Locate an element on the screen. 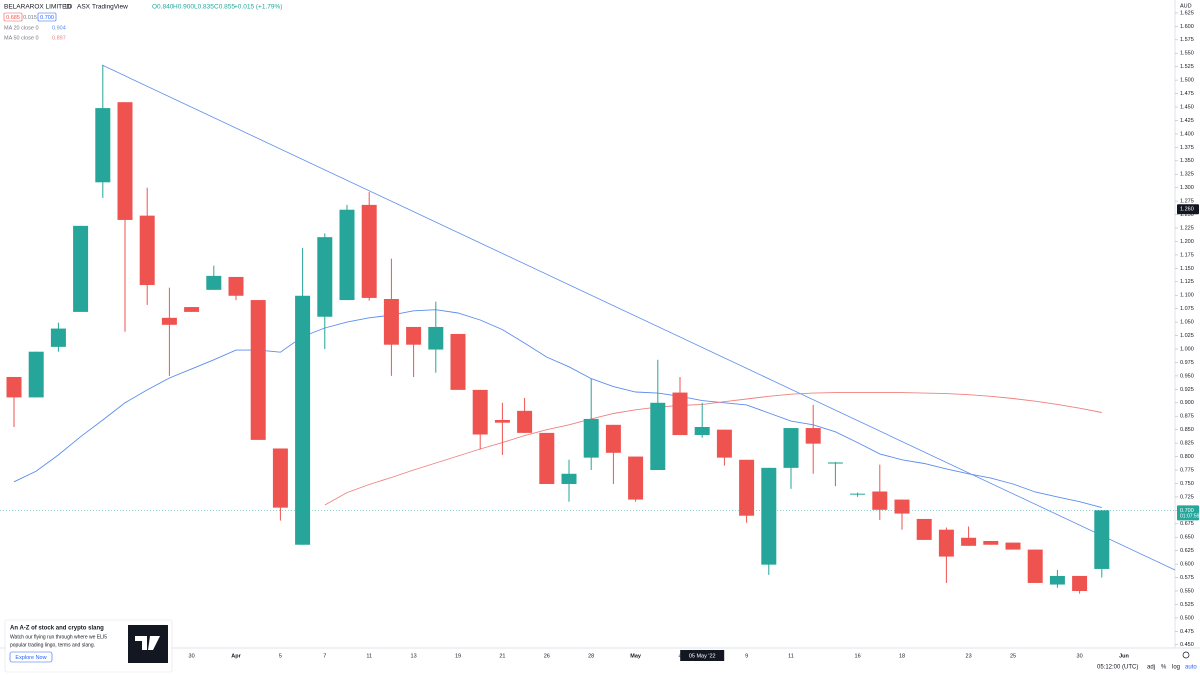 The image size is (1200, 675). y-tick-label: 0.875 is located at coordinates (1187, 417).